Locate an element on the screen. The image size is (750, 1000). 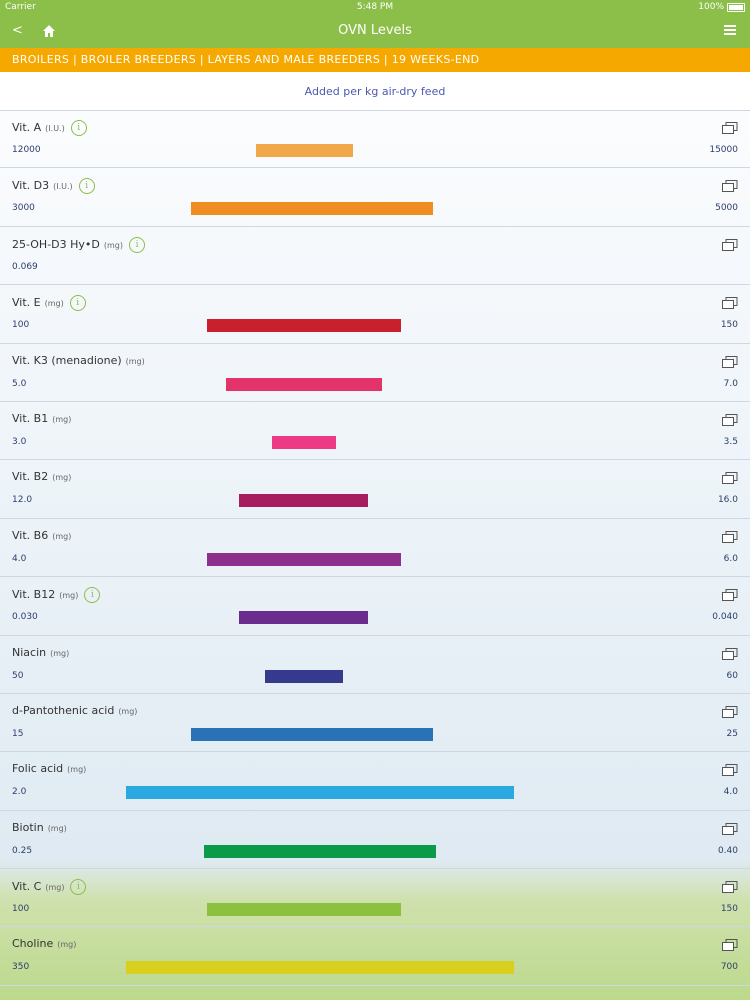
nutrient-row: Vit. A (I.U.) i 12000 15000 is located at coordinates (375, 139).